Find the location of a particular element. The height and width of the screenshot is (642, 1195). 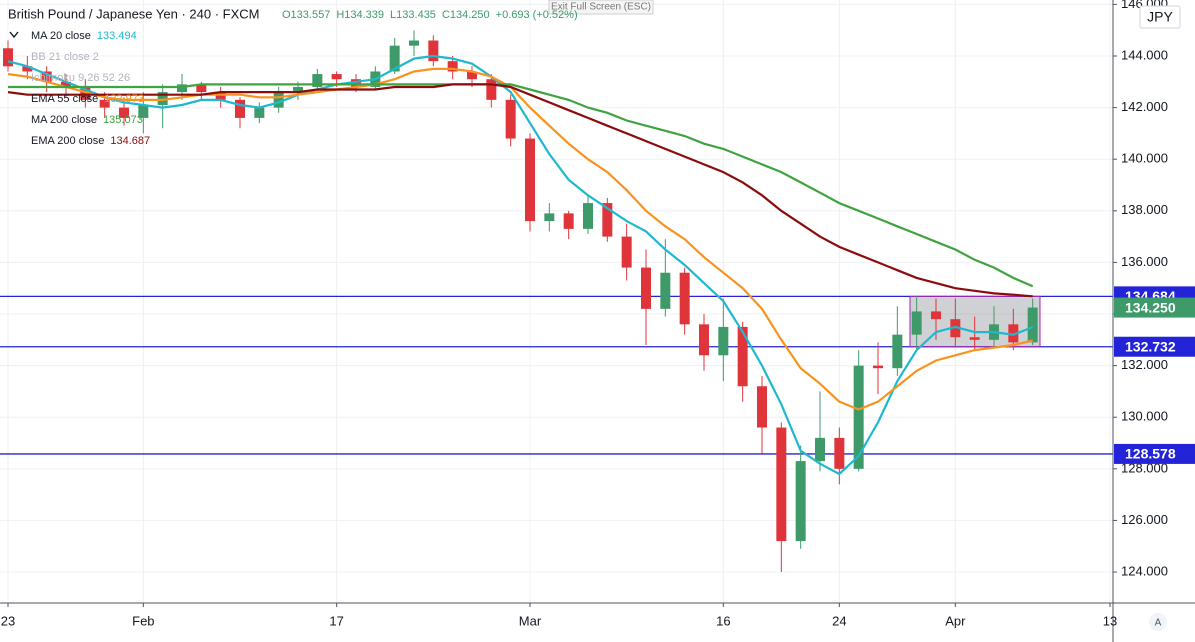

x-tick-label: 16 is located at coordinates (723, 620).